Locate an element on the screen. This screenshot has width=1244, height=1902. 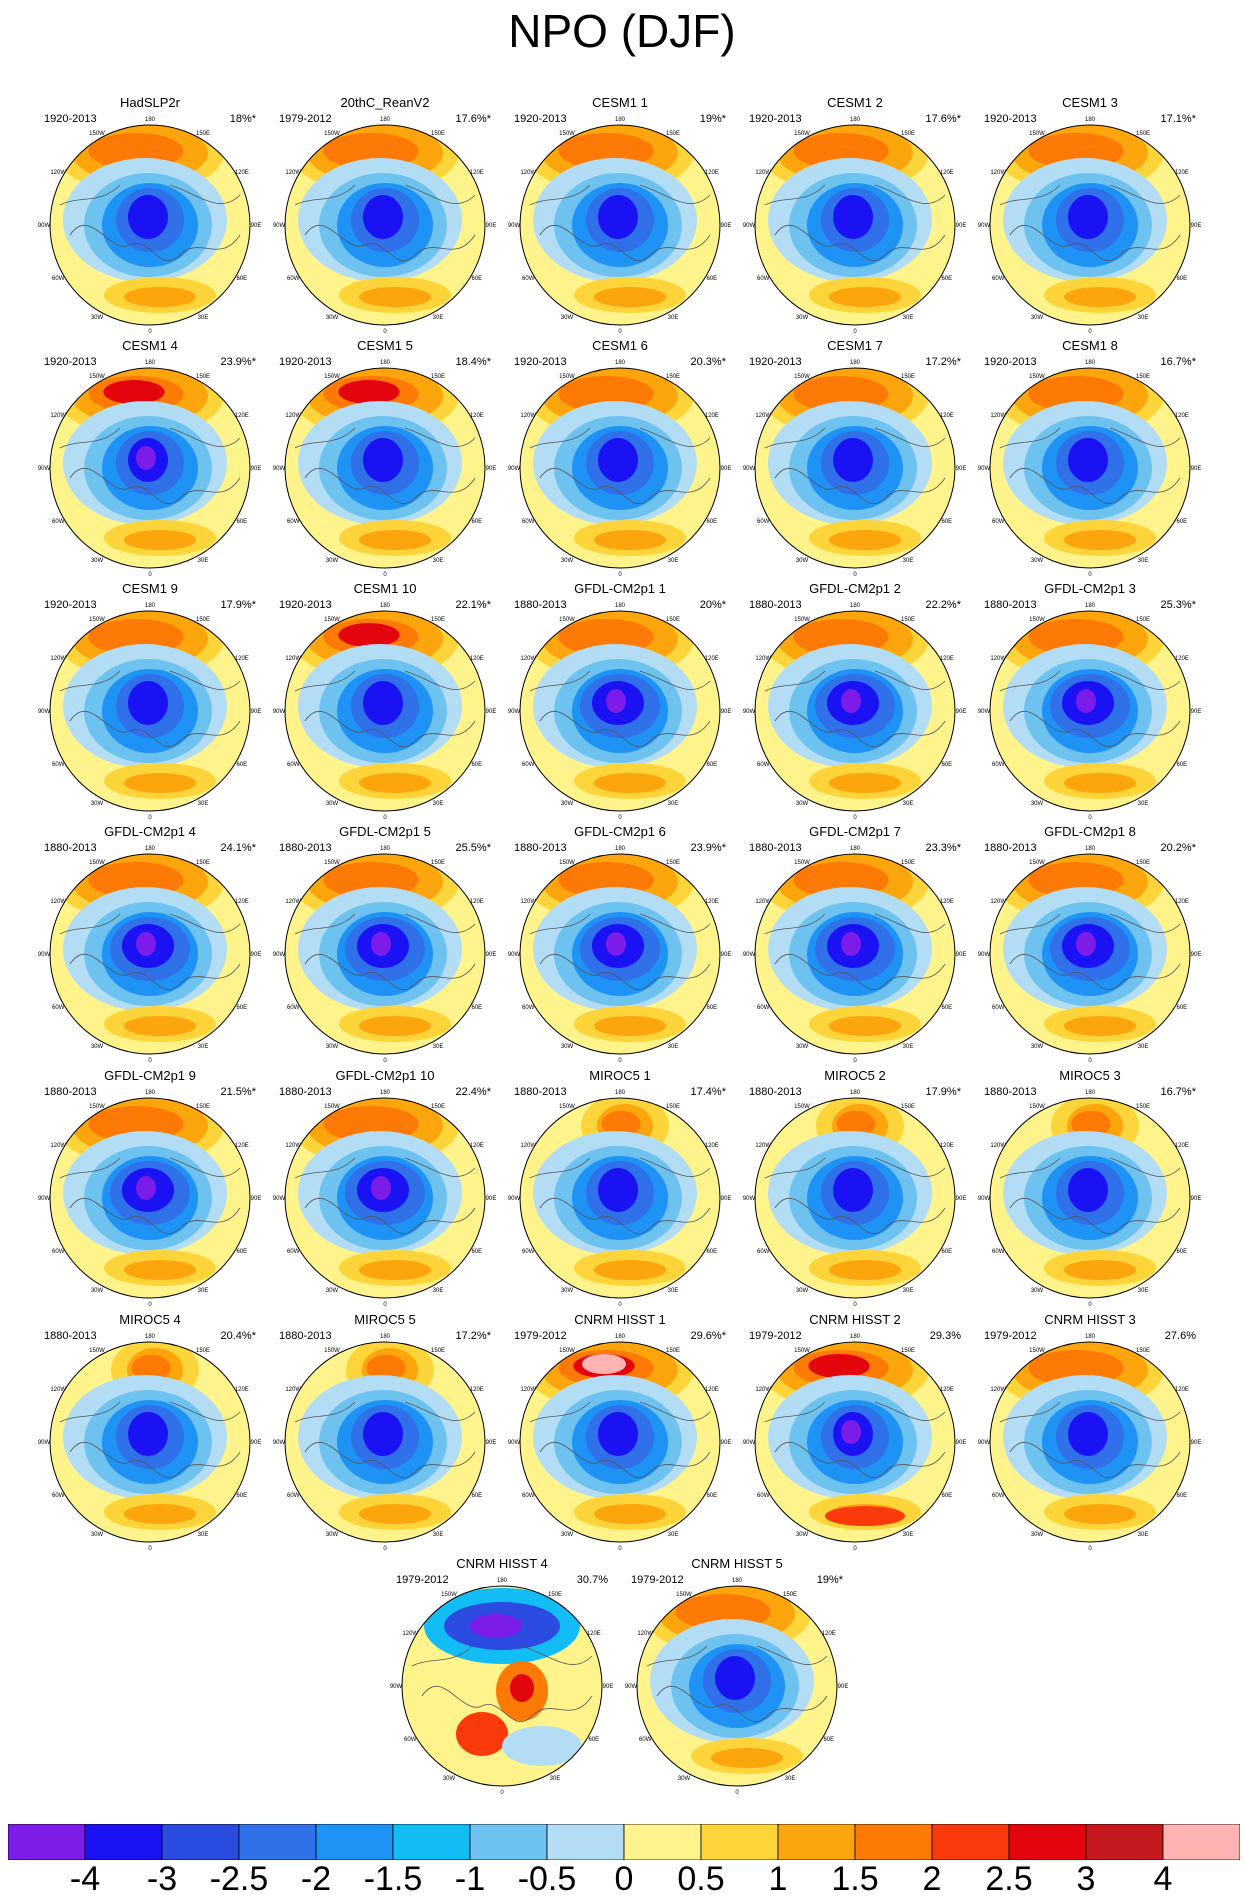
colorbar-label: 0 is located at coordinates (624, 1879).